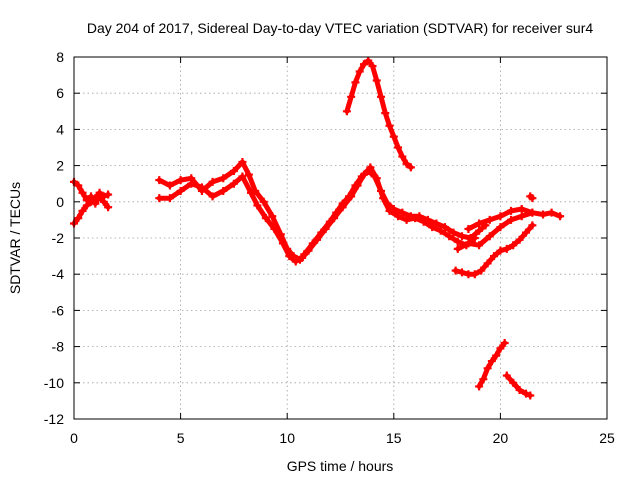 The width and height of the screenshot is (640, 480). What do you see at coordinates (60, 129) in the screenshot?
I see `y-tick-label: 4` at bounding box center [60, 129].